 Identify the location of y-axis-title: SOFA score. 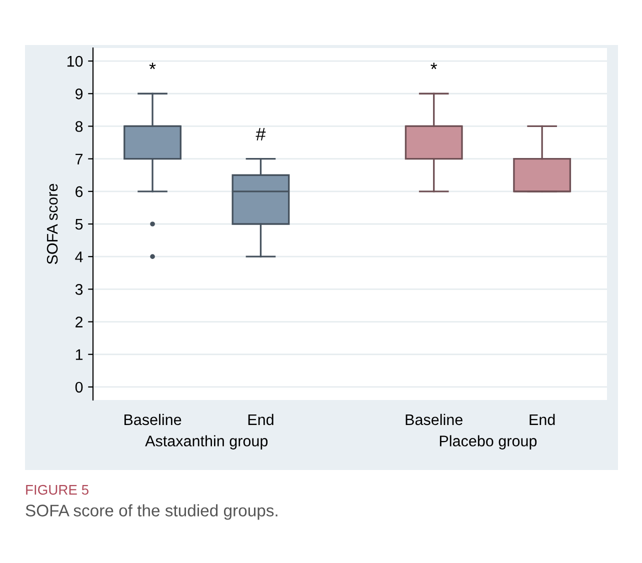
(52, 224).